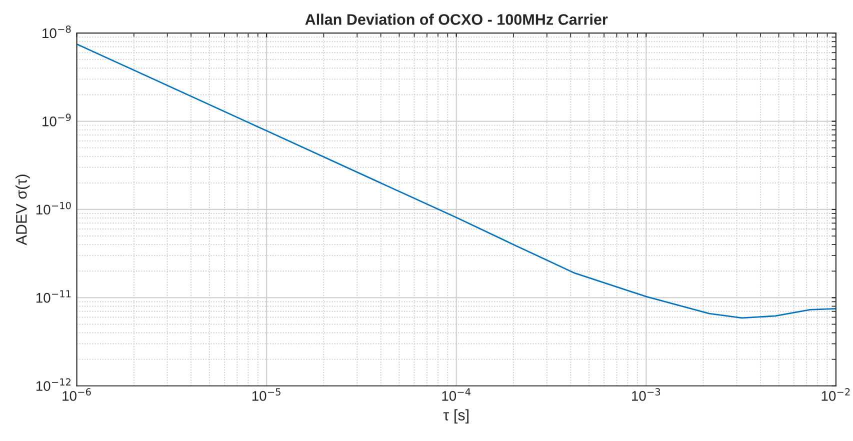  What do you see at coordinates (23, 210) in the screenshot?
I see `y-axis-title: ADEV σ(τ)` at bounding box center [23, 210].